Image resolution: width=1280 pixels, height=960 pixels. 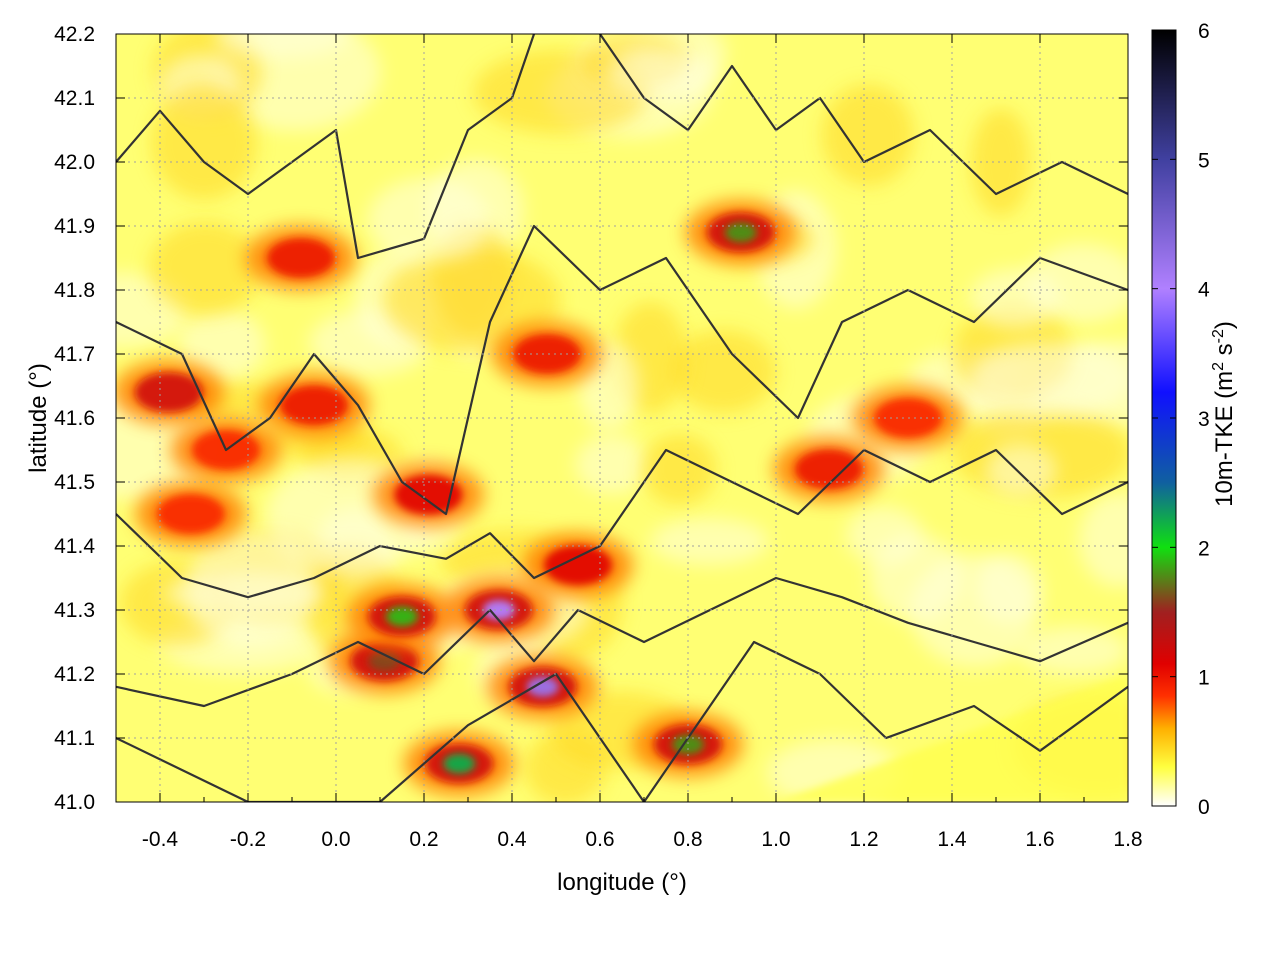 What do you see at coordinates (74, 226) in the screenshot?
I see `y-tick-label: 41.9` at bounding box center [74, 226].